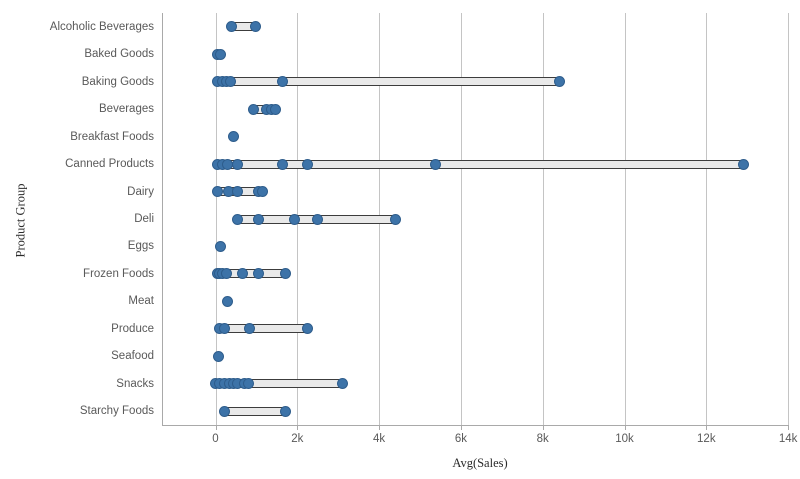  What do you see at coordinates (624, 439) in the screenshot?
I see `x-tick-label: 10k` at bounding box center [624, 439].